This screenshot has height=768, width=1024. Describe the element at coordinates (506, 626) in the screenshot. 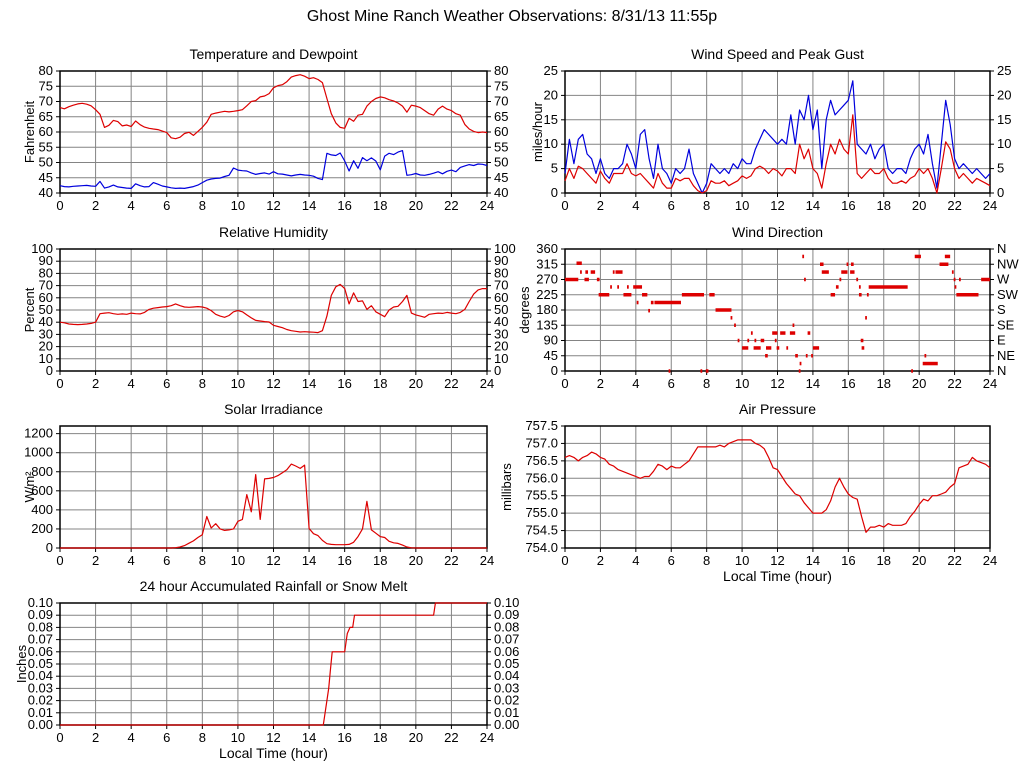

I see `svg-text: 0.08` at that location.